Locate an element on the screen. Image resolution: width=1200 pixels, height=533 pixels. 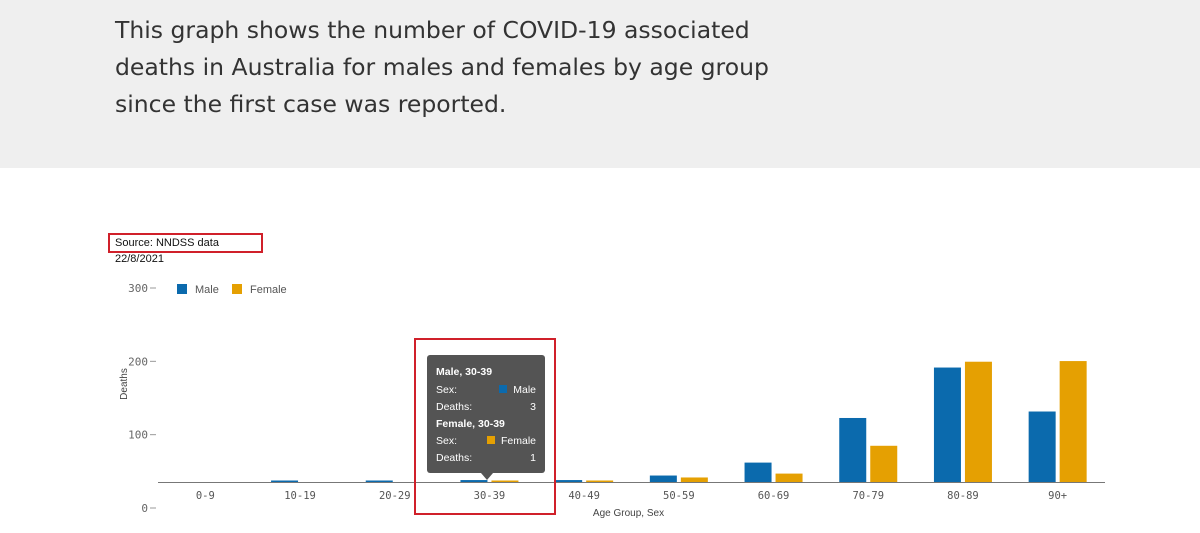
highlight-box is located at coordinates (485, 426).